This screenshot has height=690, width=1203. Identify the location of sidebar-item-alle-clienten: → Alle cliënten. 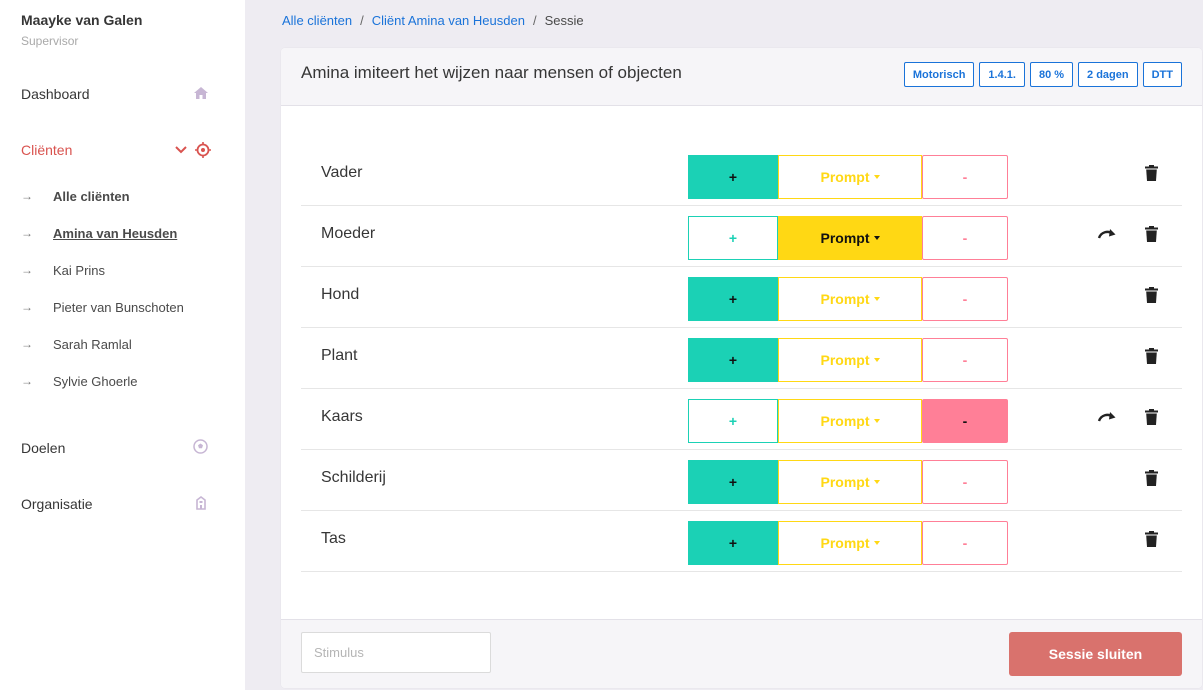
(75, 196).